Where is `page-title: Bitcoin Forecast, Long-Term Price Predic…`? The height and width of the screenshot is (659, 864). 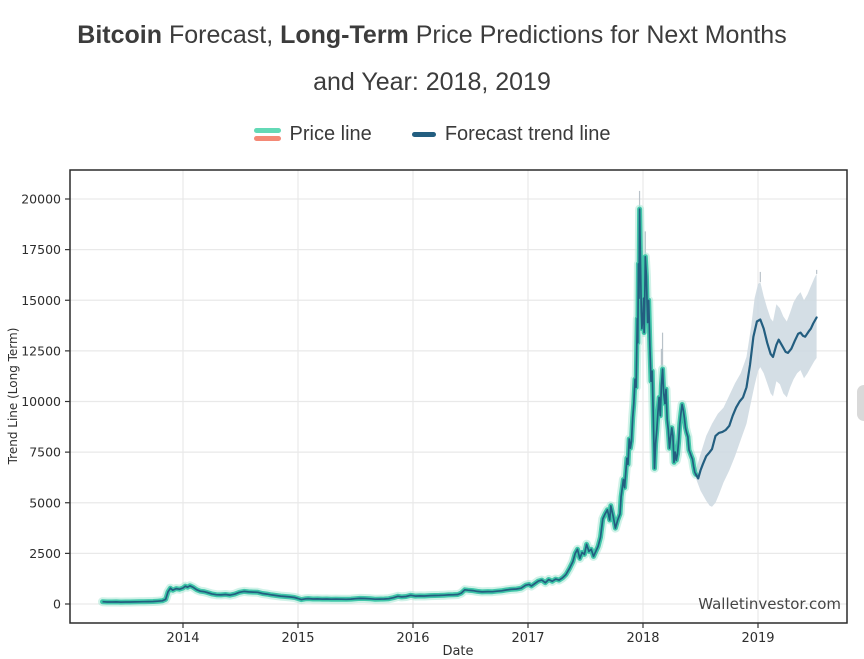
page-title: Bitcoin Forecast, Long-Term Price Predic… is located at coordinates (432, 59).